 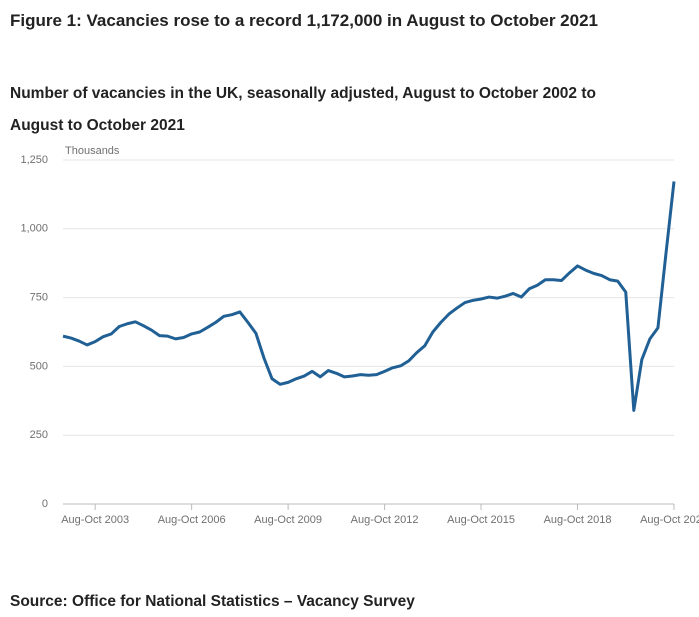 I want to click on y-tick-label: 1,000, so click(x=34, y=229).